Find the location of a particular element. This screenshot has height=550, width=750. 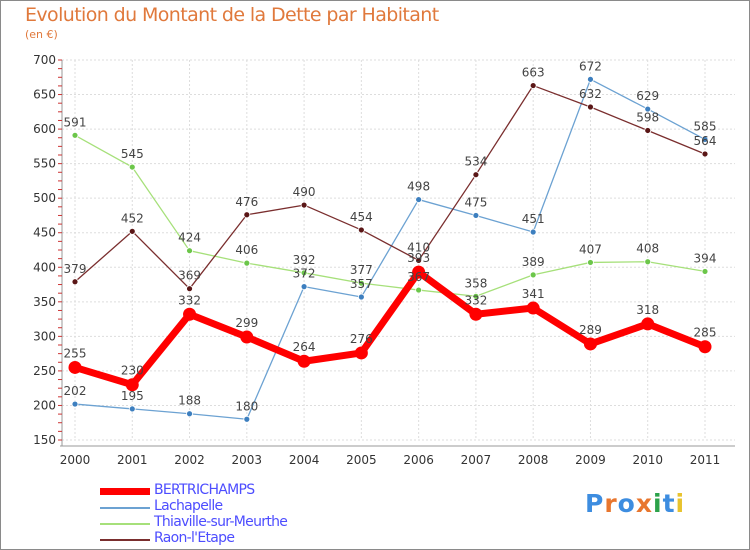

x-tick-label: 2004 is located at coordinates (304, 460).